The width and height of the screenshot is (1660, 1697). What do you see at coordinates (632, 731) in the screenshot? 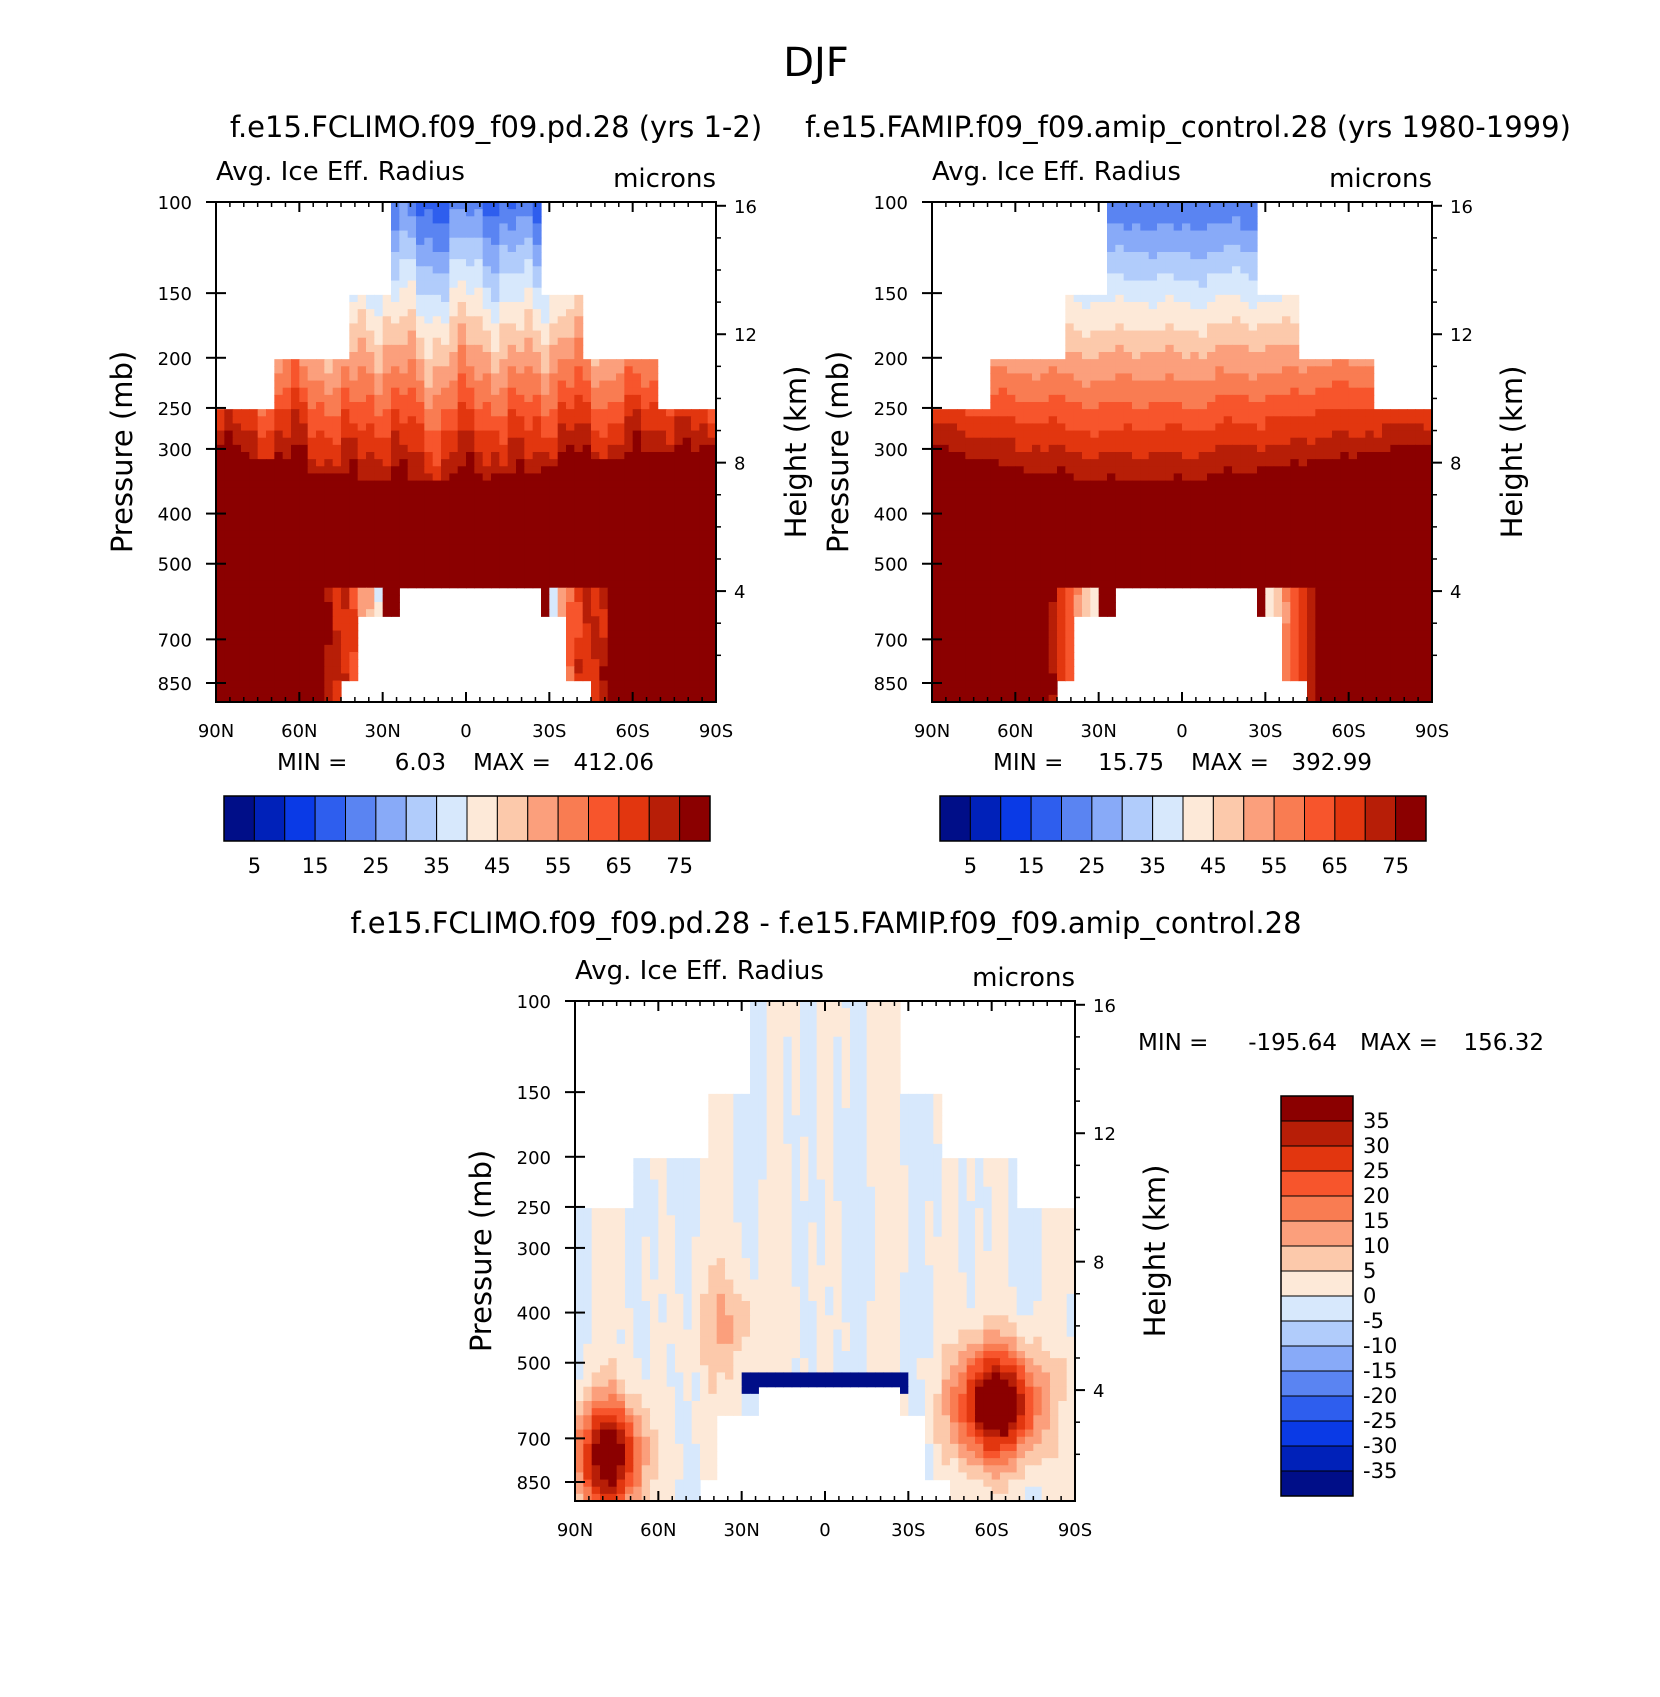
I see `x-tick-label: 60S` at bounding box center [632, 731].